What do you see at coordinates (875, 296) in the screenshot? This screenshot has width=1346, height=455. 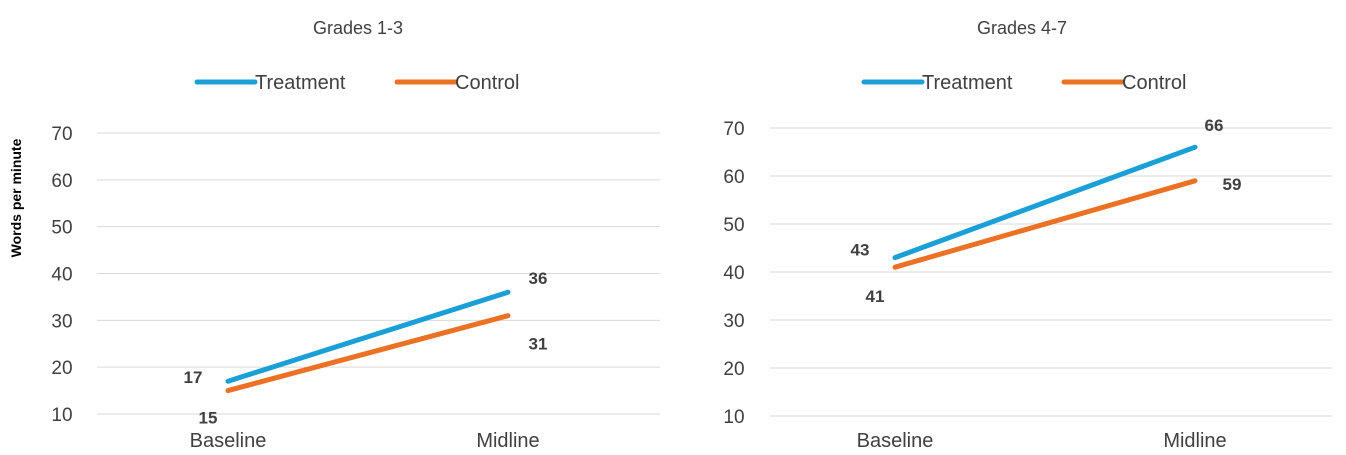 I see `data-label-control: 41` at bounding box center [875, 296].